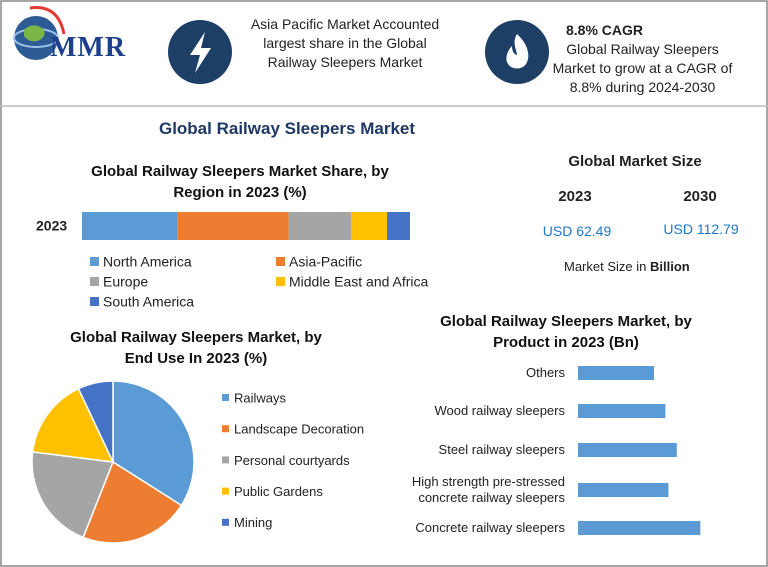 Image resolution: width=768 pixels, height=567 pixels. Describe the element at coordinates (200, 52) in the screenshot. I see `lightning-icon` at that location.